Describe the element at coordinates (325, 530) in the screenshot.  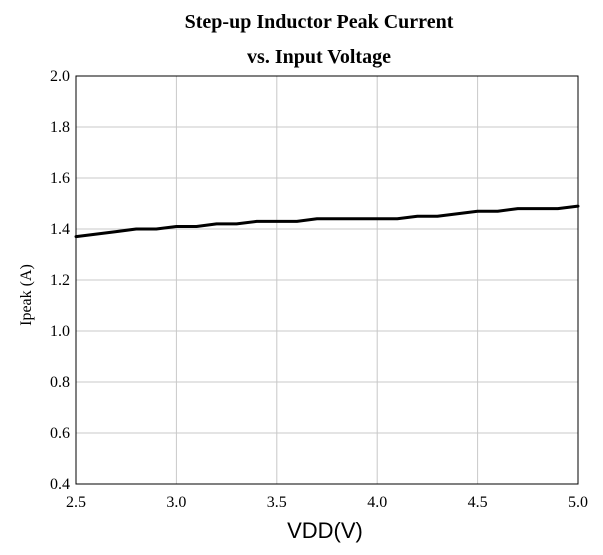
I see `x-axis-label: VDD(V)` at that location.